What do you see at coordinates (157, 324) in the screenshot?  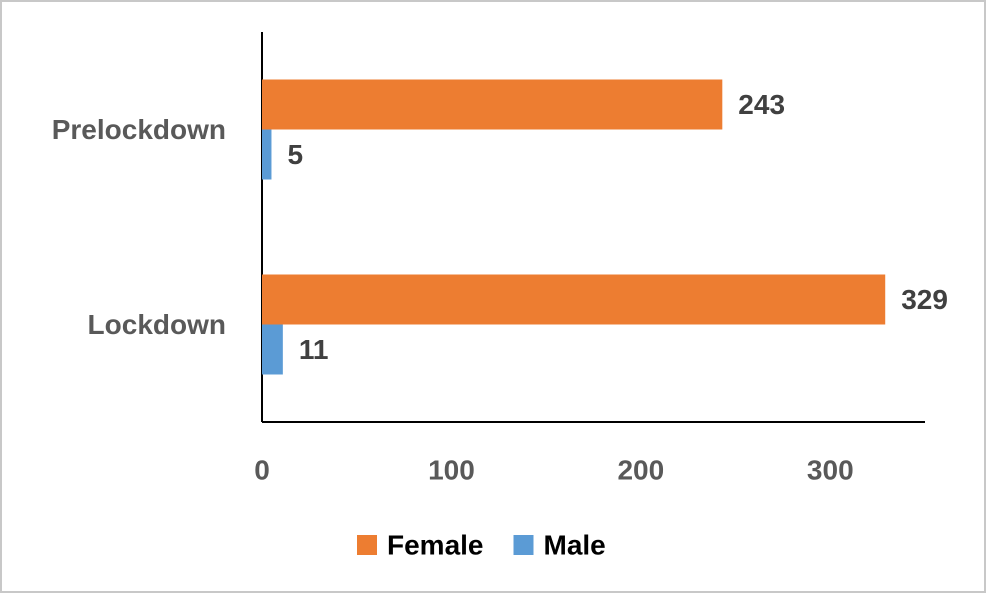 I see `y-tick-label: Lockdown` at bounding box center [157, 324].